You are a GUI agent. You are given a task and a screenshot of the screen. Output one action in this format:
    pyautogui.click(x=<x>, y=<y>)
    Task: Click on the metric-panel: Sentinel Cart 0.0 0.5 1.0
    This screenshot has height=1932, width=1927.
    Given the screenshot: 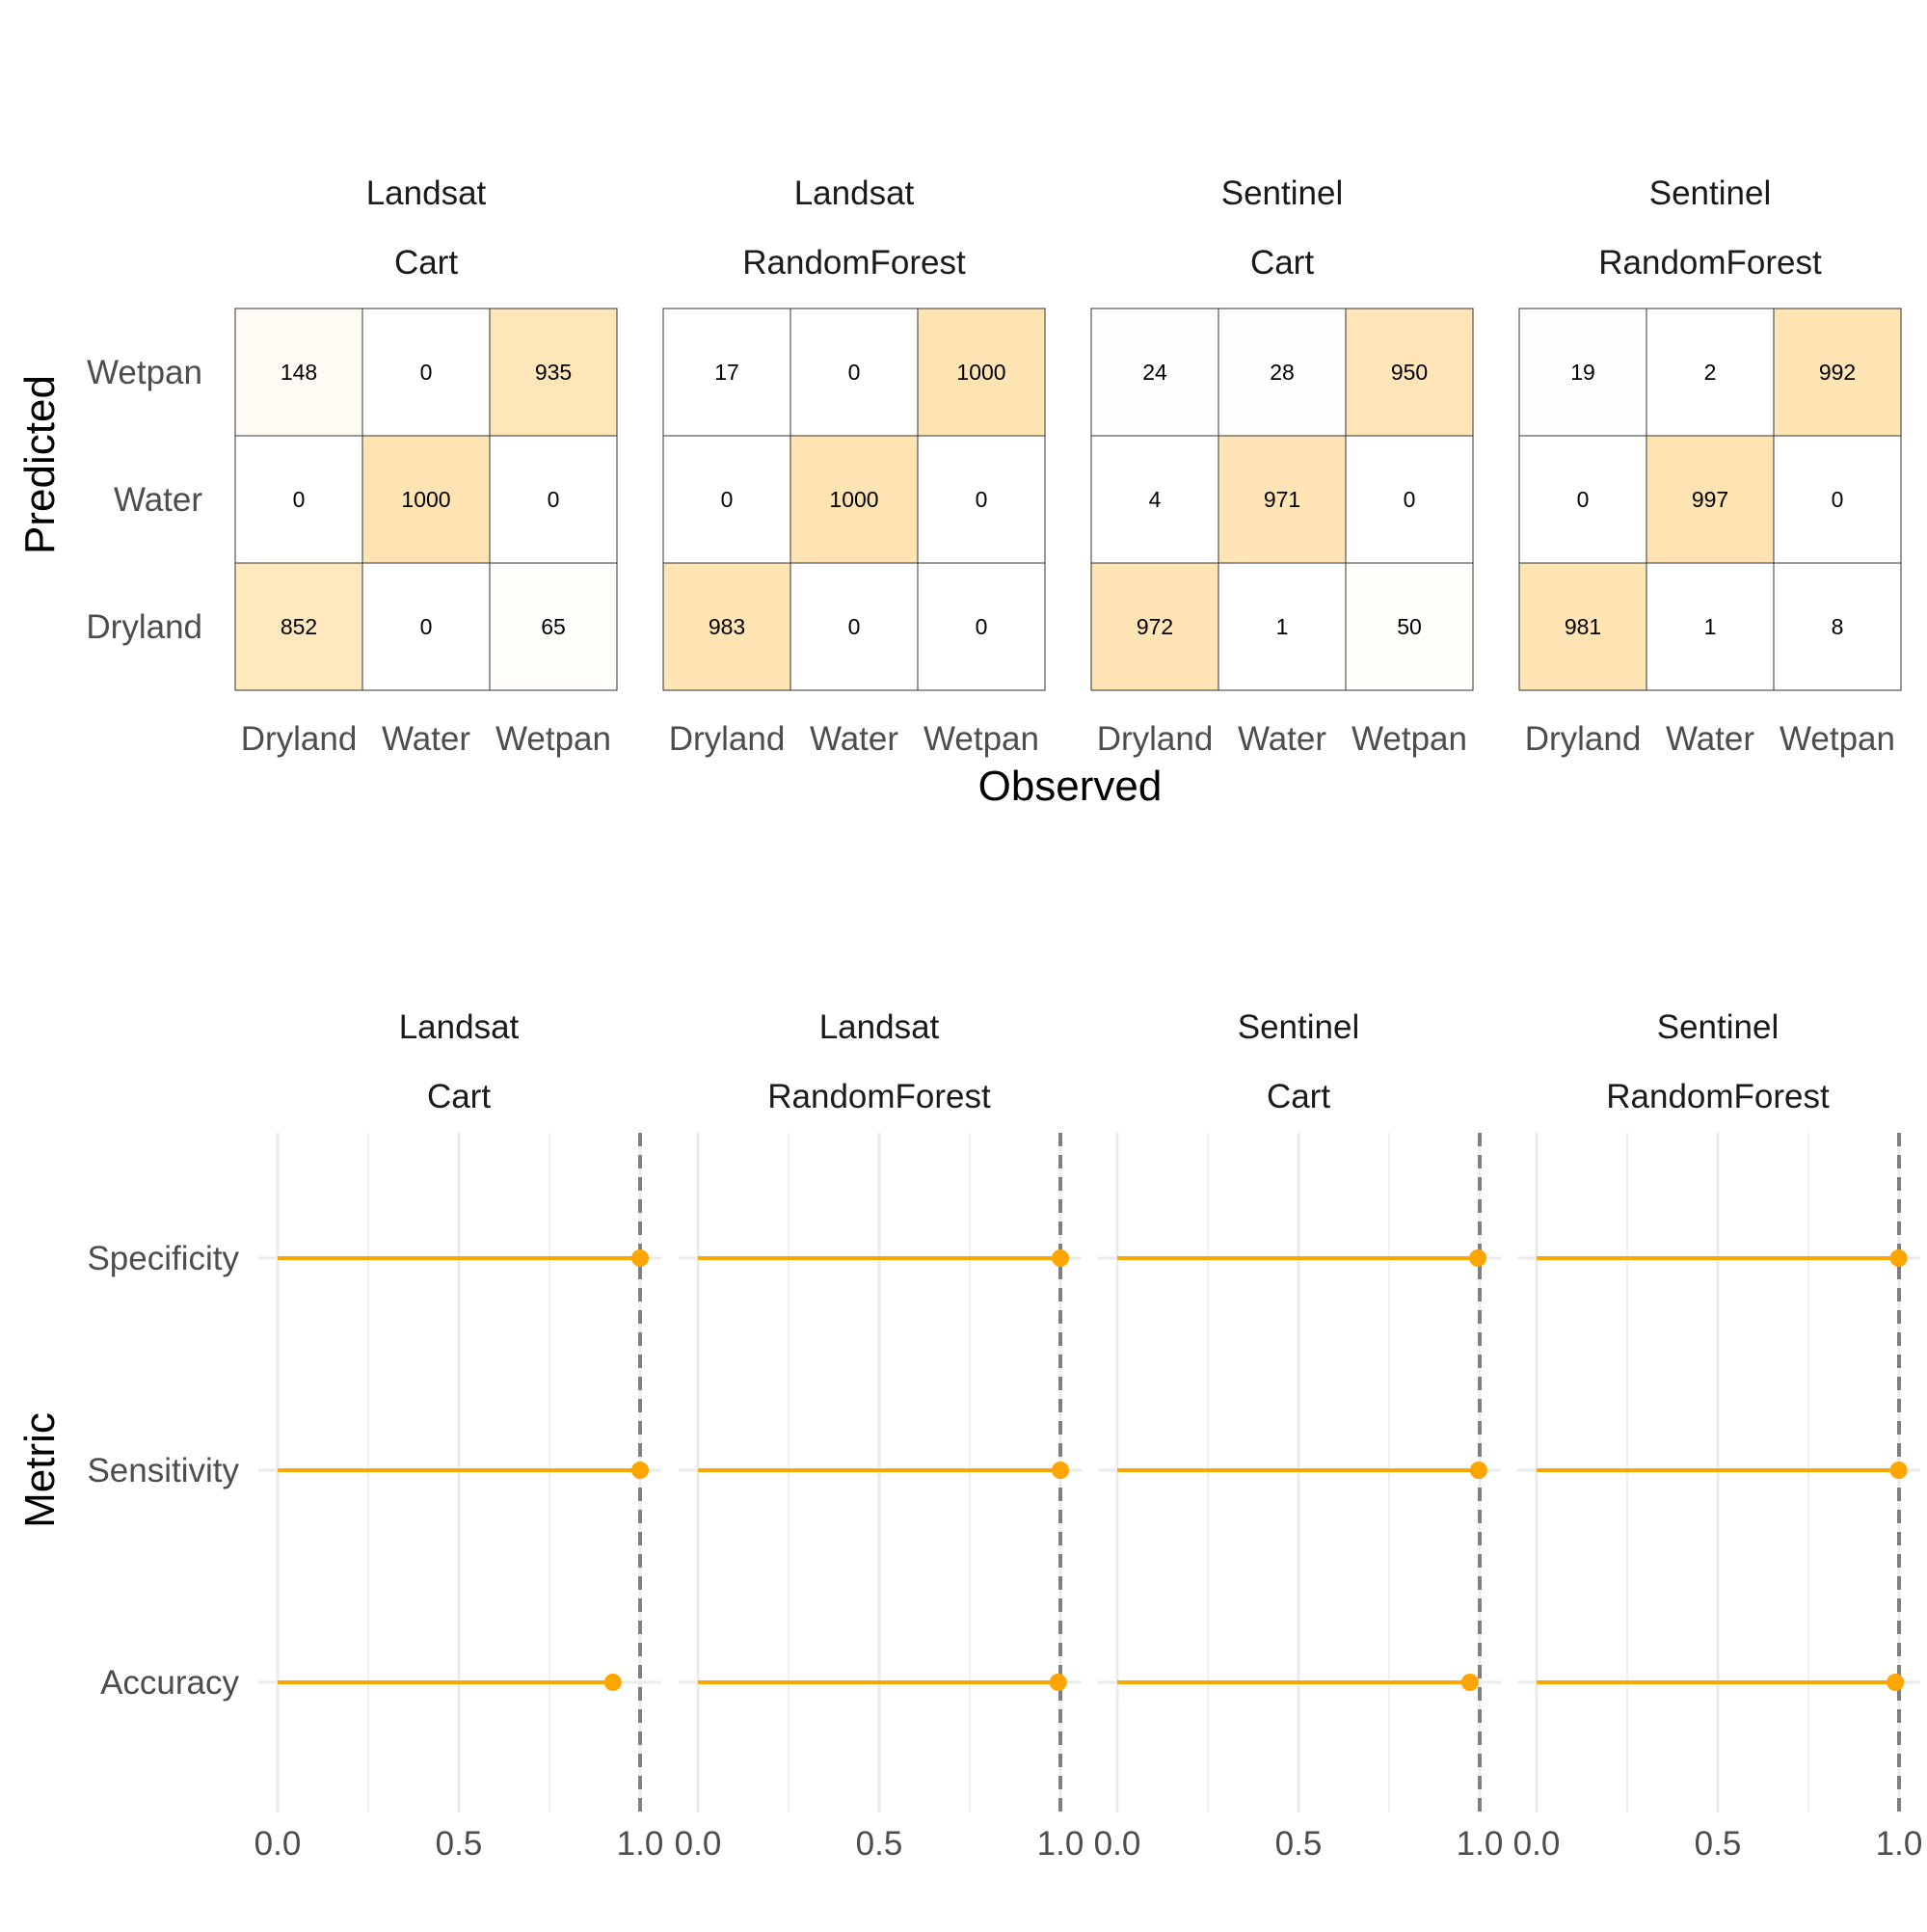 What is the action you would take?
    pyautogui.click(x=1299, y=1436)
    